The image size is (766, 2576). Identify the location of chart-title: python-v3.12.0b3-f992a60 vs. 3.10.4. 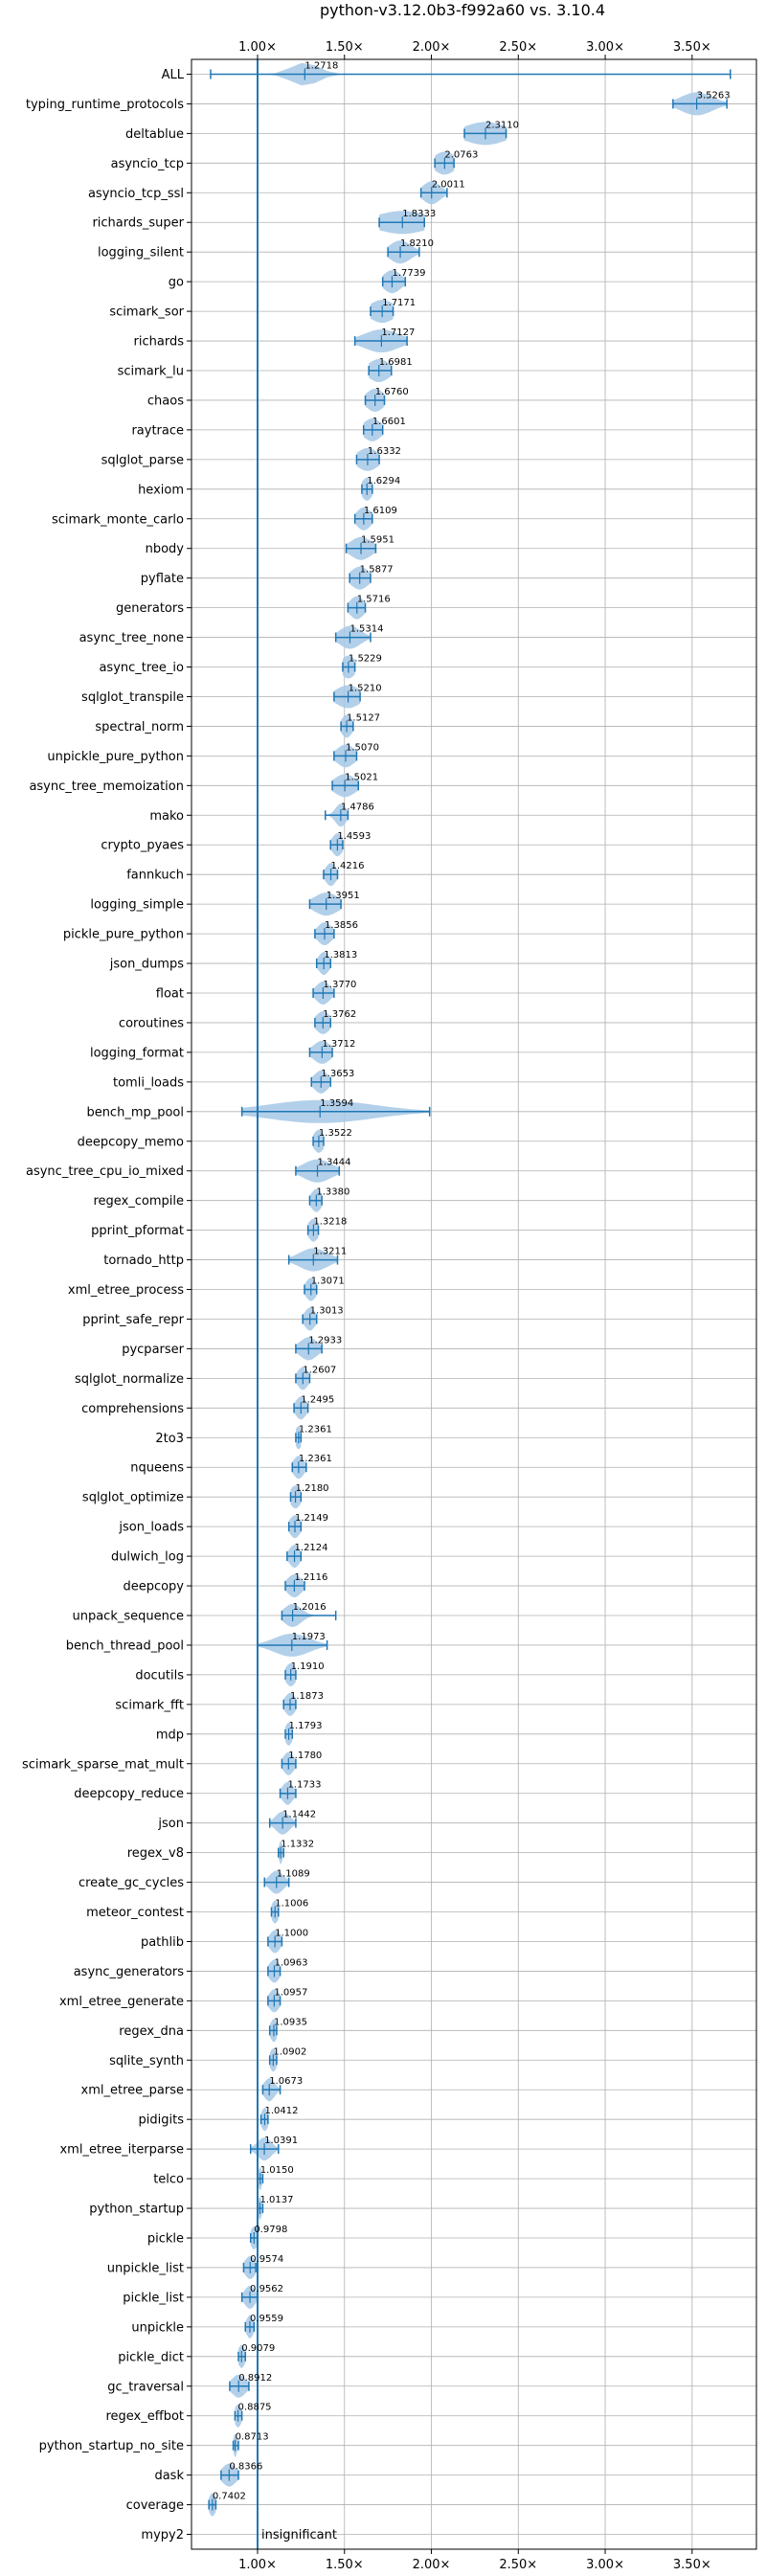
(463, 10).